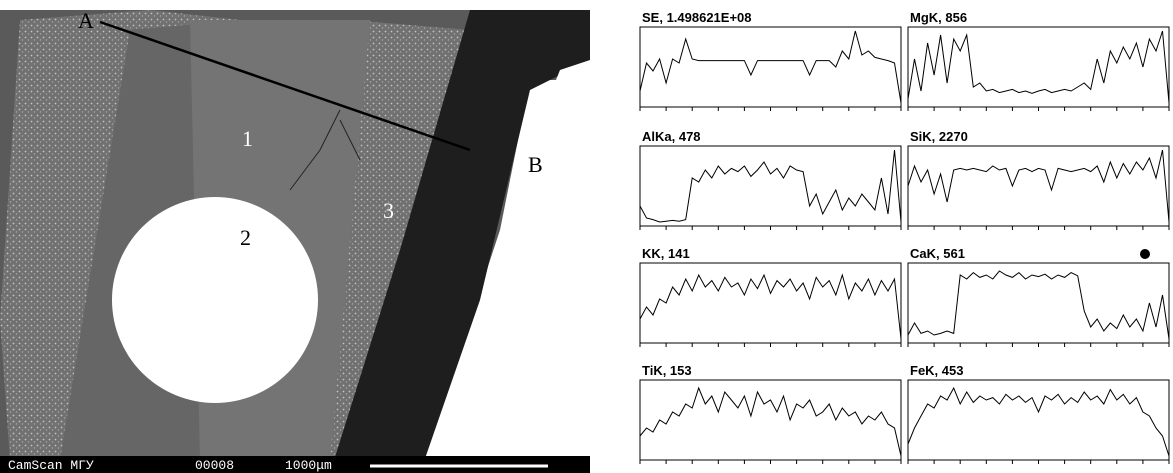 This screenshot has height=473, width=1173. Describe the element at coordinates (936, 370) in the screenshot. I see `panel-title: FeK, 453` at that location.